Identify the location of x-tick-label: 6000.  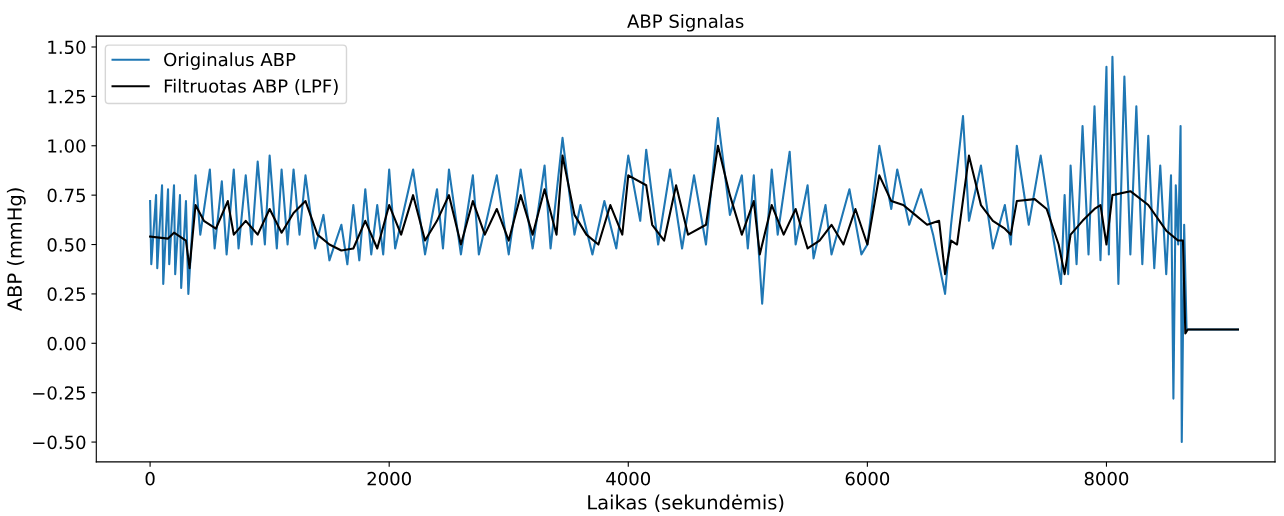
(867, 478).